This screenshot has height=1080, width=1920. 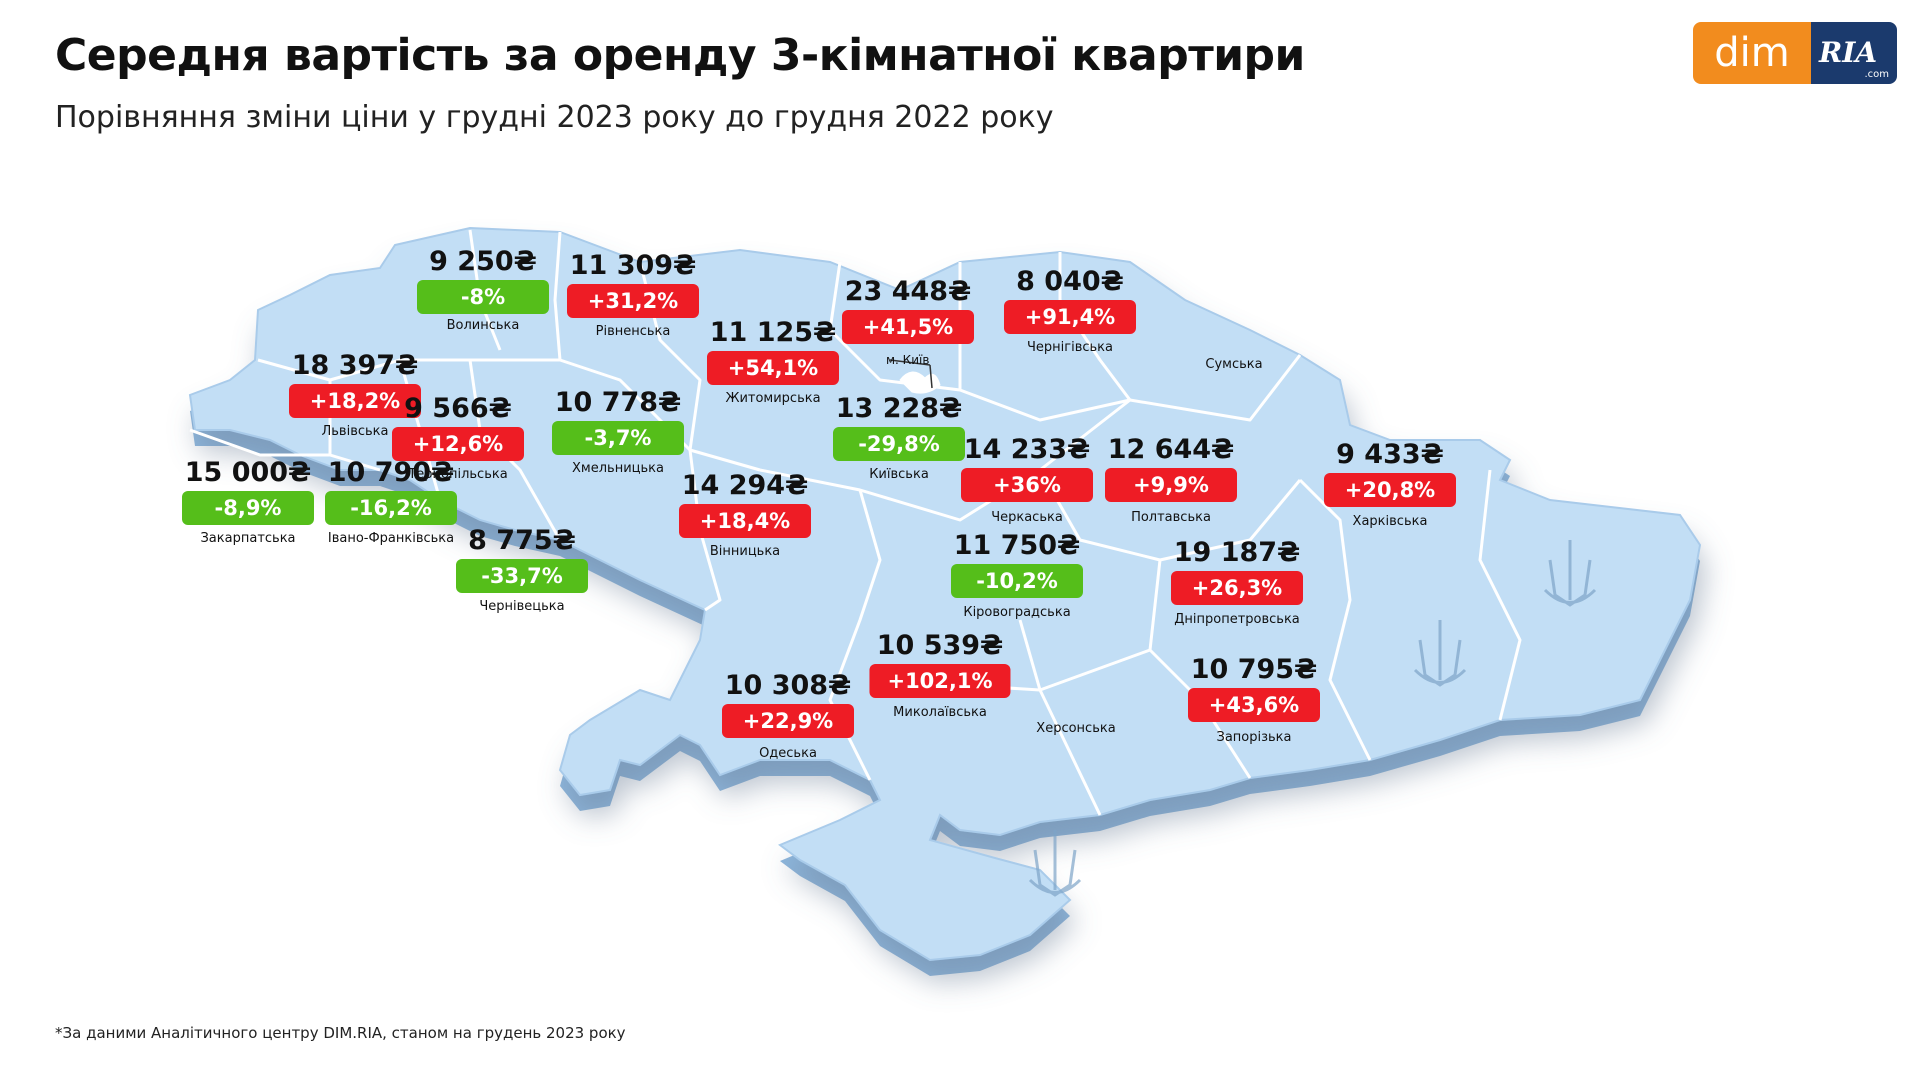 I want to click on region-change-badge: -16,2%, so click(x=391, y=508).